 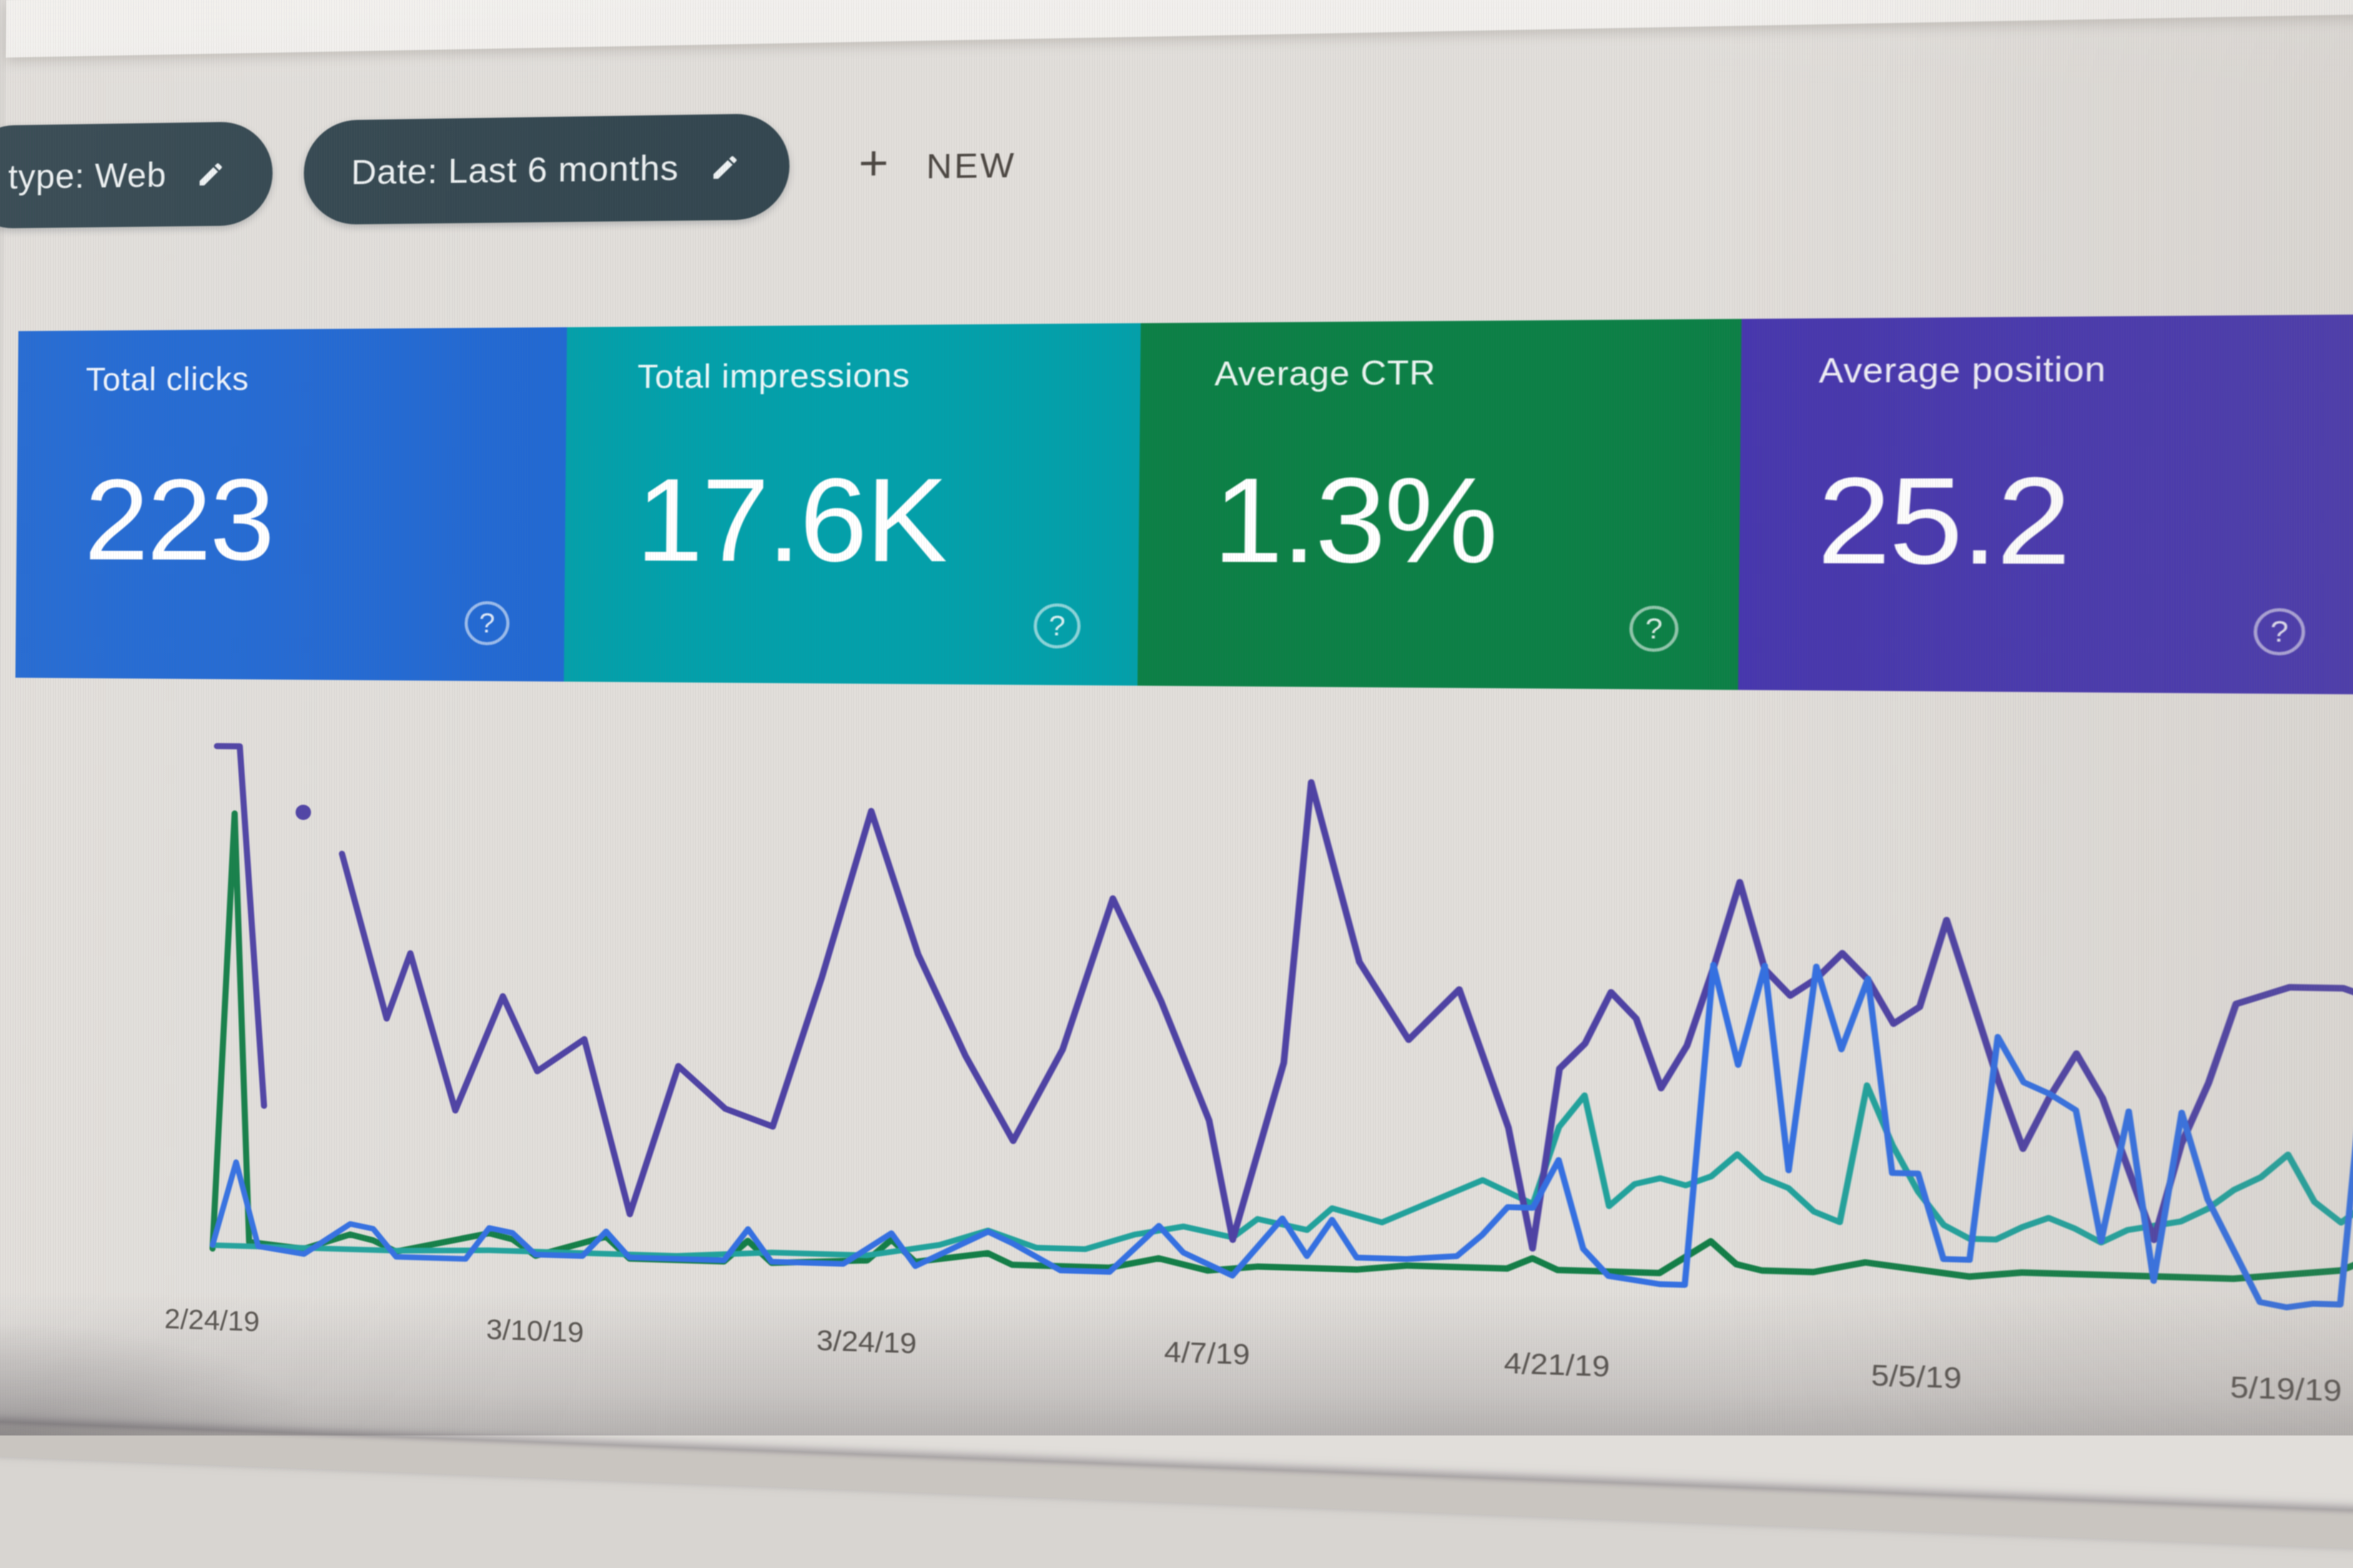 I want to click on plus-icon, so click(x=874, y=167).